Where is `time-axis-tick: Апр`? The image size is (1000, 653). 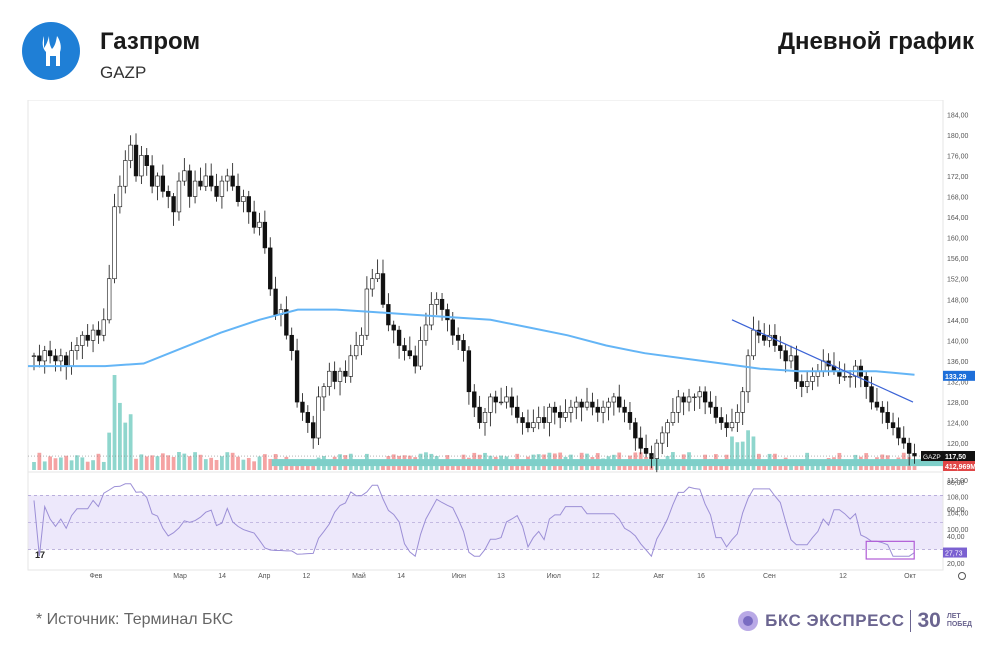 time-axis-tick: Апр is located at coordinates (264, 576).